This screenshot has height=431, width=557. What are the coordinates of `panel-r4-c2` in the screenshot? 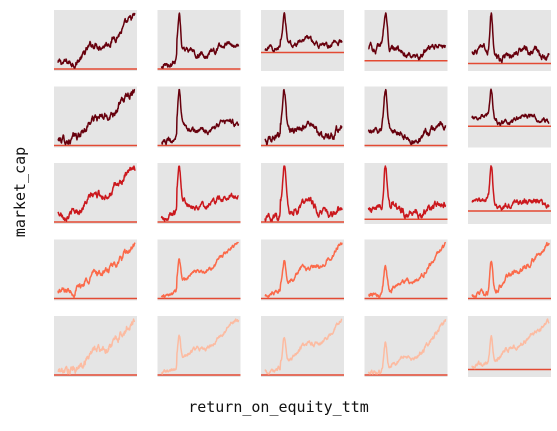 It's located at (199, 270).